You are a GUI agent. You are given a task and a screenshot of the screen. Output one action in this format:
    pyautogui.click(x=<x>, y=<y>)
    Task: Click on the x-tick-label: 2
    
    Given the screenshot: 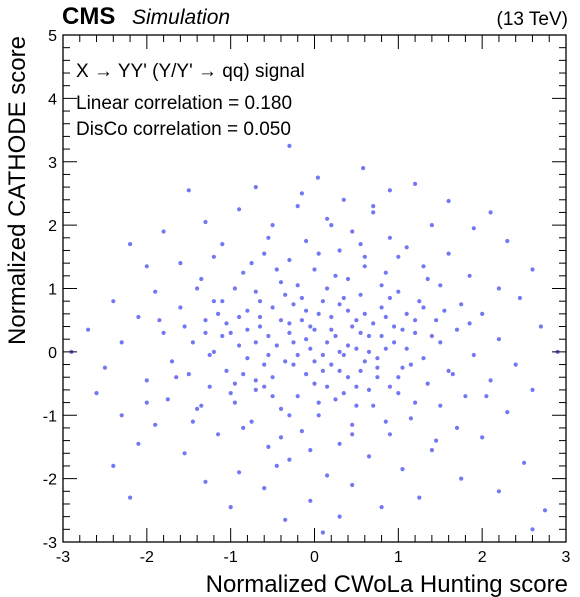 What is the action you would take?
    pyautogui.click(x=482, y=557)
    